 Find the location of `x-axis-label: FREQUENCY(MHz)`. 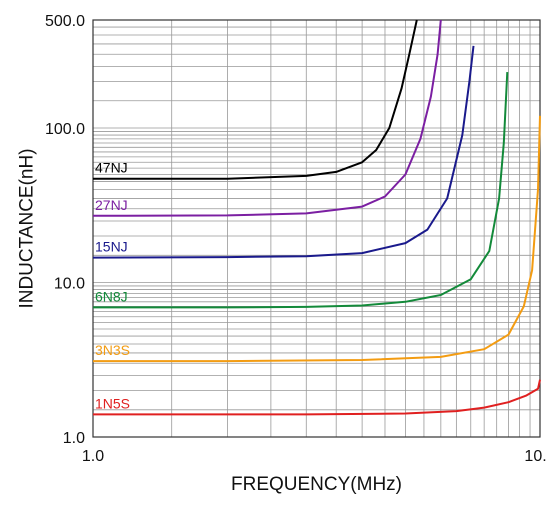

x-axis-label: FREQUENCY(MHz) is located at coordinates (316, 484).